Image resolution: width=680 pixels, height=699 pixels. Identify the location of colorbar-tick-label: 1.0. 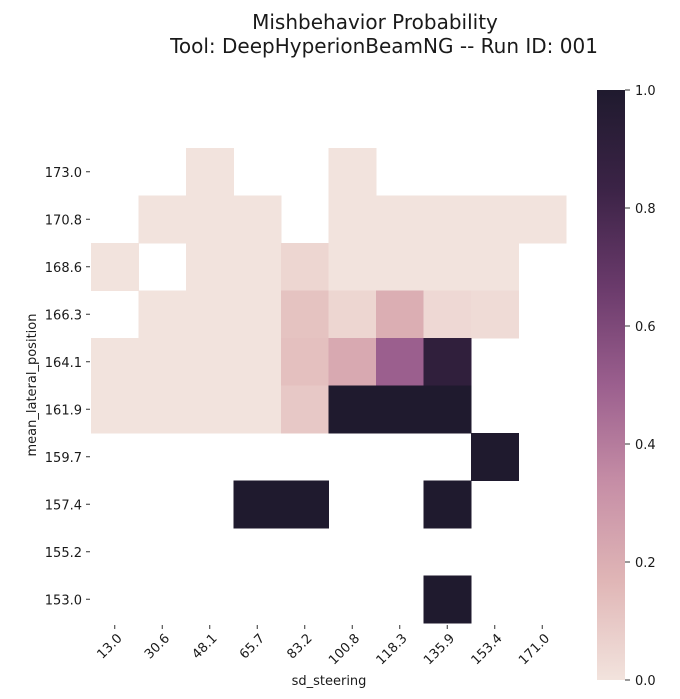
(645, 91).